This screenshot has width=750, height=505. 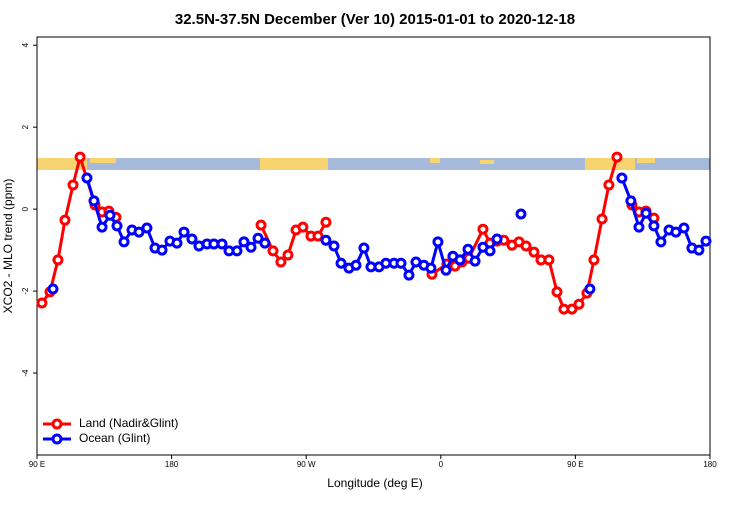 What do you see at coordinates (25, 373) in the screenshot?
I see `y-tick-label: -4` at bounding box center [25, 373].